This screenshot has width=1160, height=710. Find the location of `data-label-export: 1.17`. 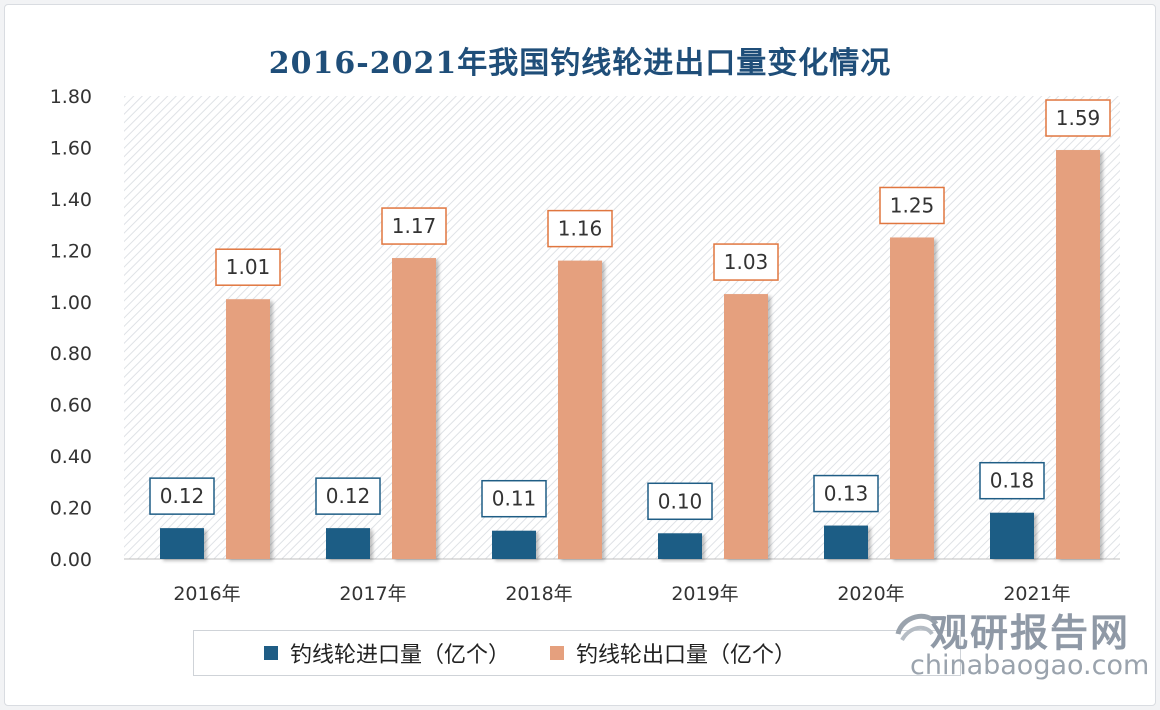

data-label-export: 1.17 is located at coordinates (414, 226).